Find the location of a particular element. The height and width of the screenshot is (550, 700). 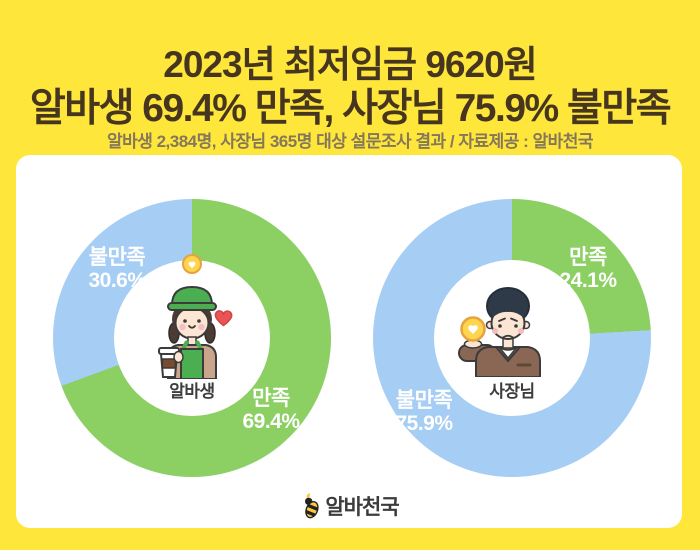

slice-label-satisfied: 만족 24.1% is located at coordinates (588, 269).